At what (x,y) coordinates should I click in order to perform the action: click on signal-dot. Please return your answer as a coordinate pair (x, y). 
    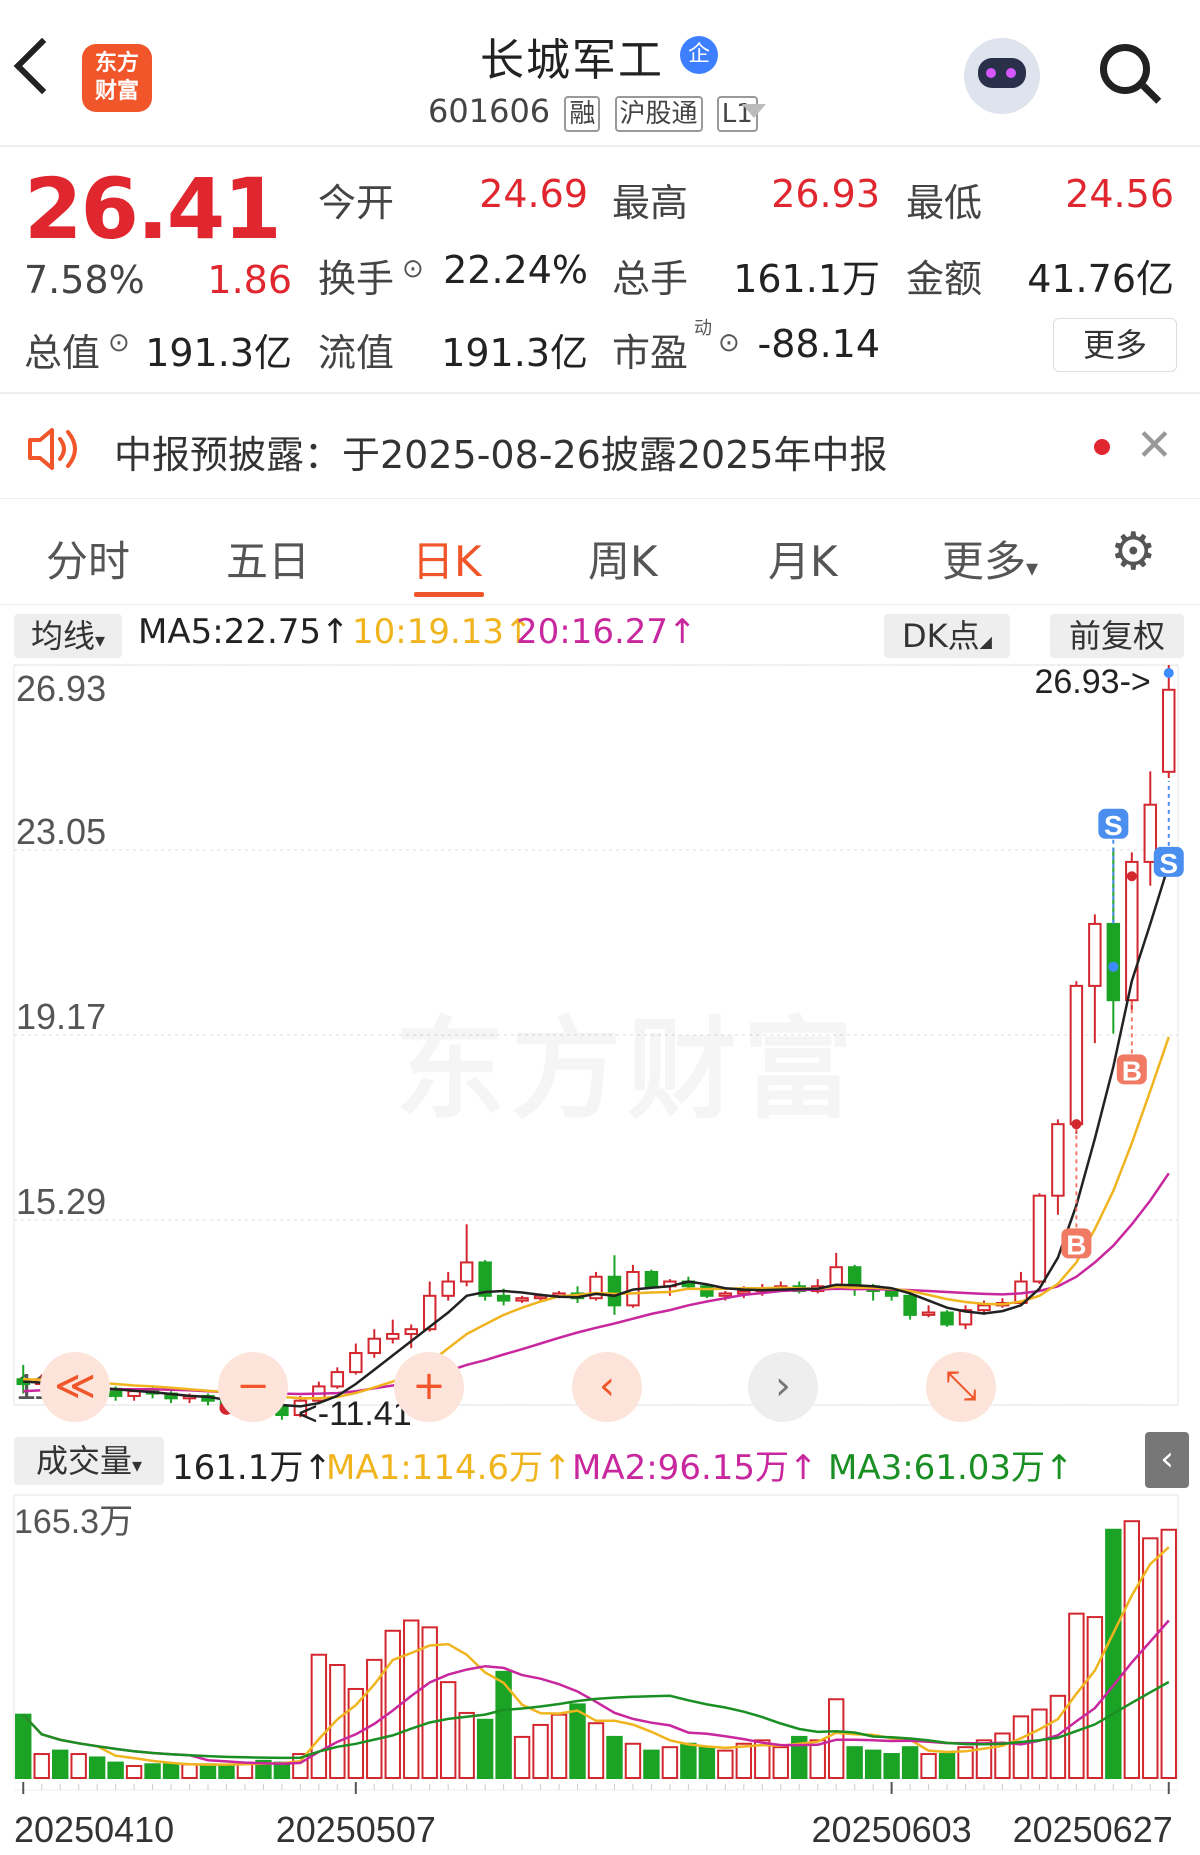
    Looking at the image, I should click on (1113, 966).